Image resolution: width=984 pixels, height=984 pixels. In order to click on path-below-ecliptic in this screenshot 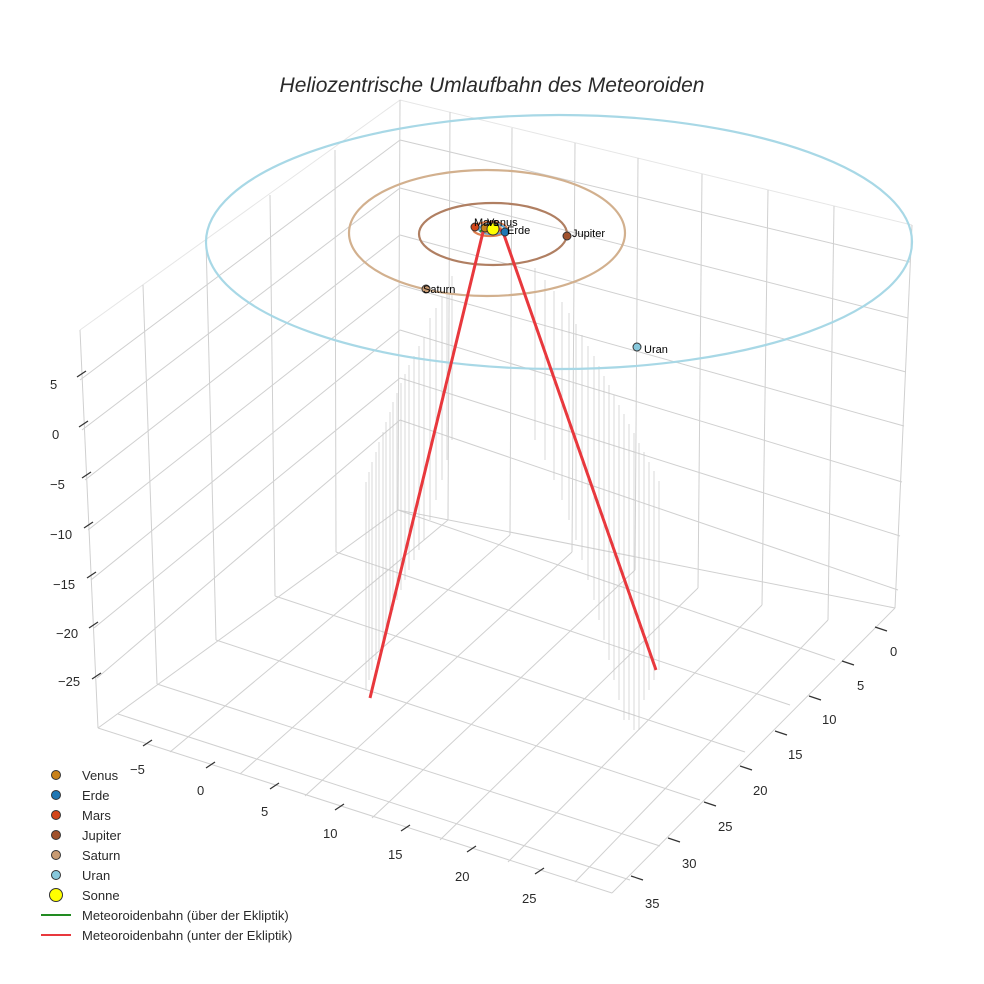, I will do `click(513, 462)`.